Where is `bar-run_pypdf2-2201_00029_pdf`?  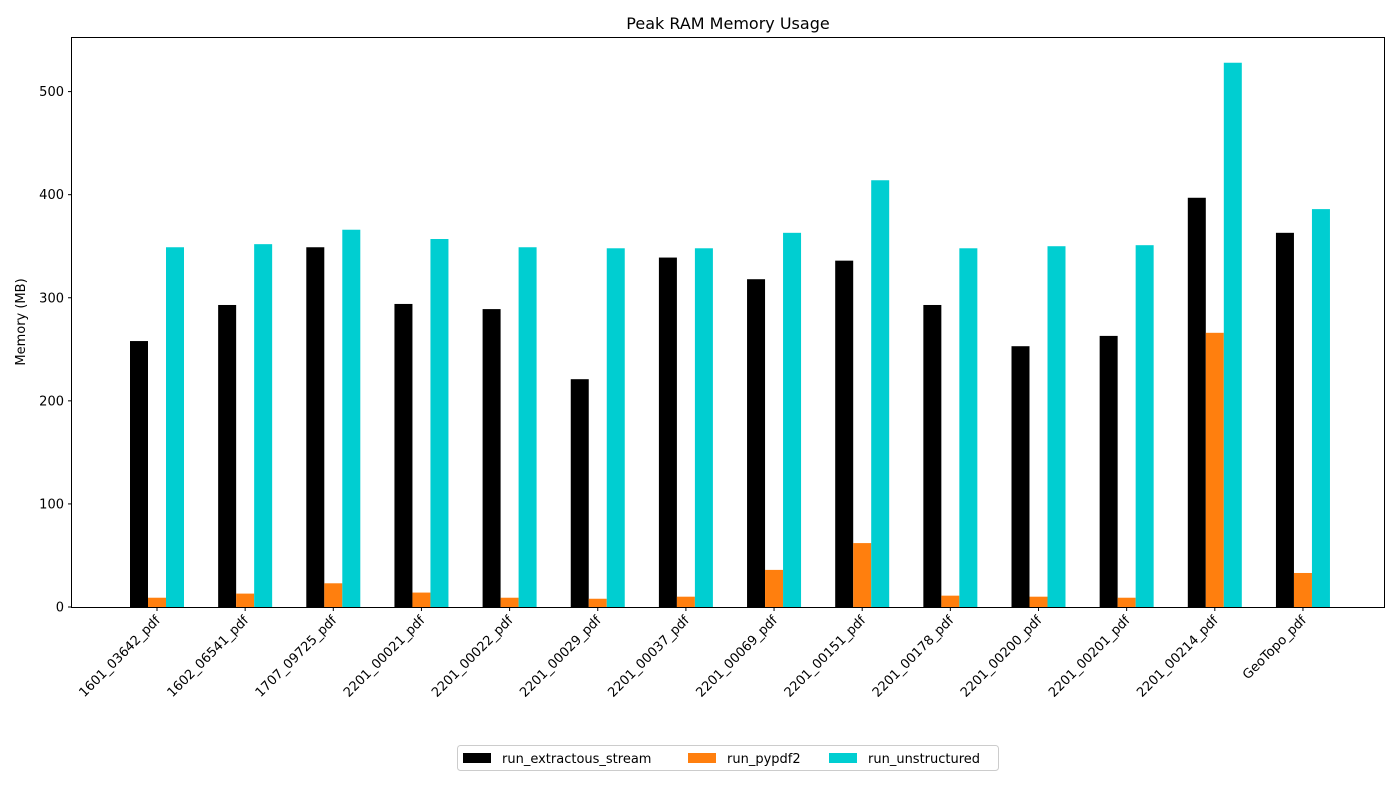 bar-run_pypdf2-2201_00029_pdf is located at coordinates (597, 602).